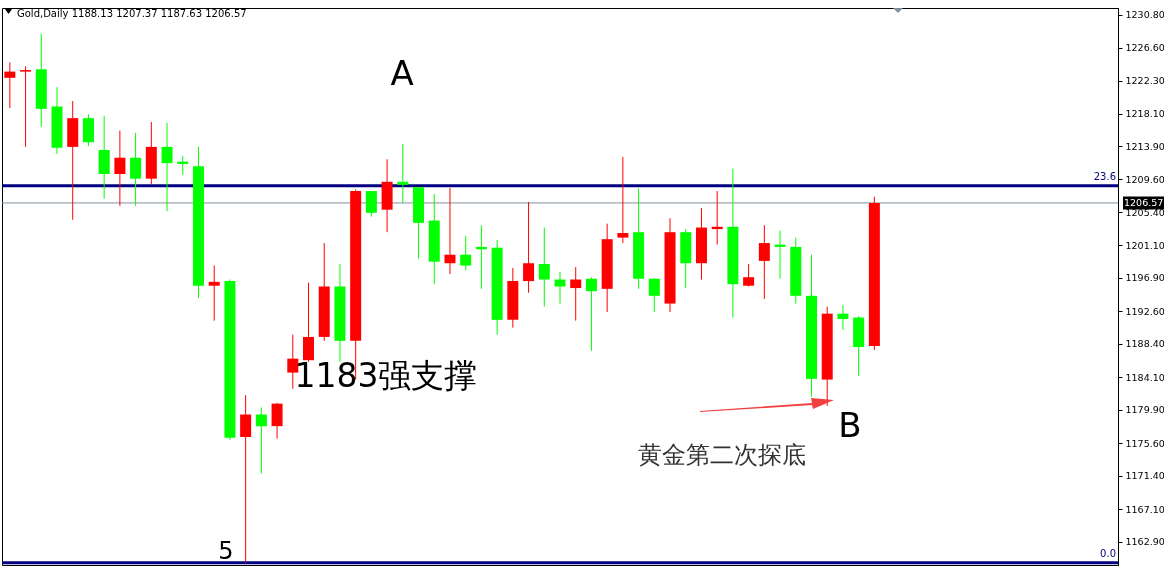  Describe the element at coordinates (402, 73) in the screenshot. I see `annotation: A` at that location.